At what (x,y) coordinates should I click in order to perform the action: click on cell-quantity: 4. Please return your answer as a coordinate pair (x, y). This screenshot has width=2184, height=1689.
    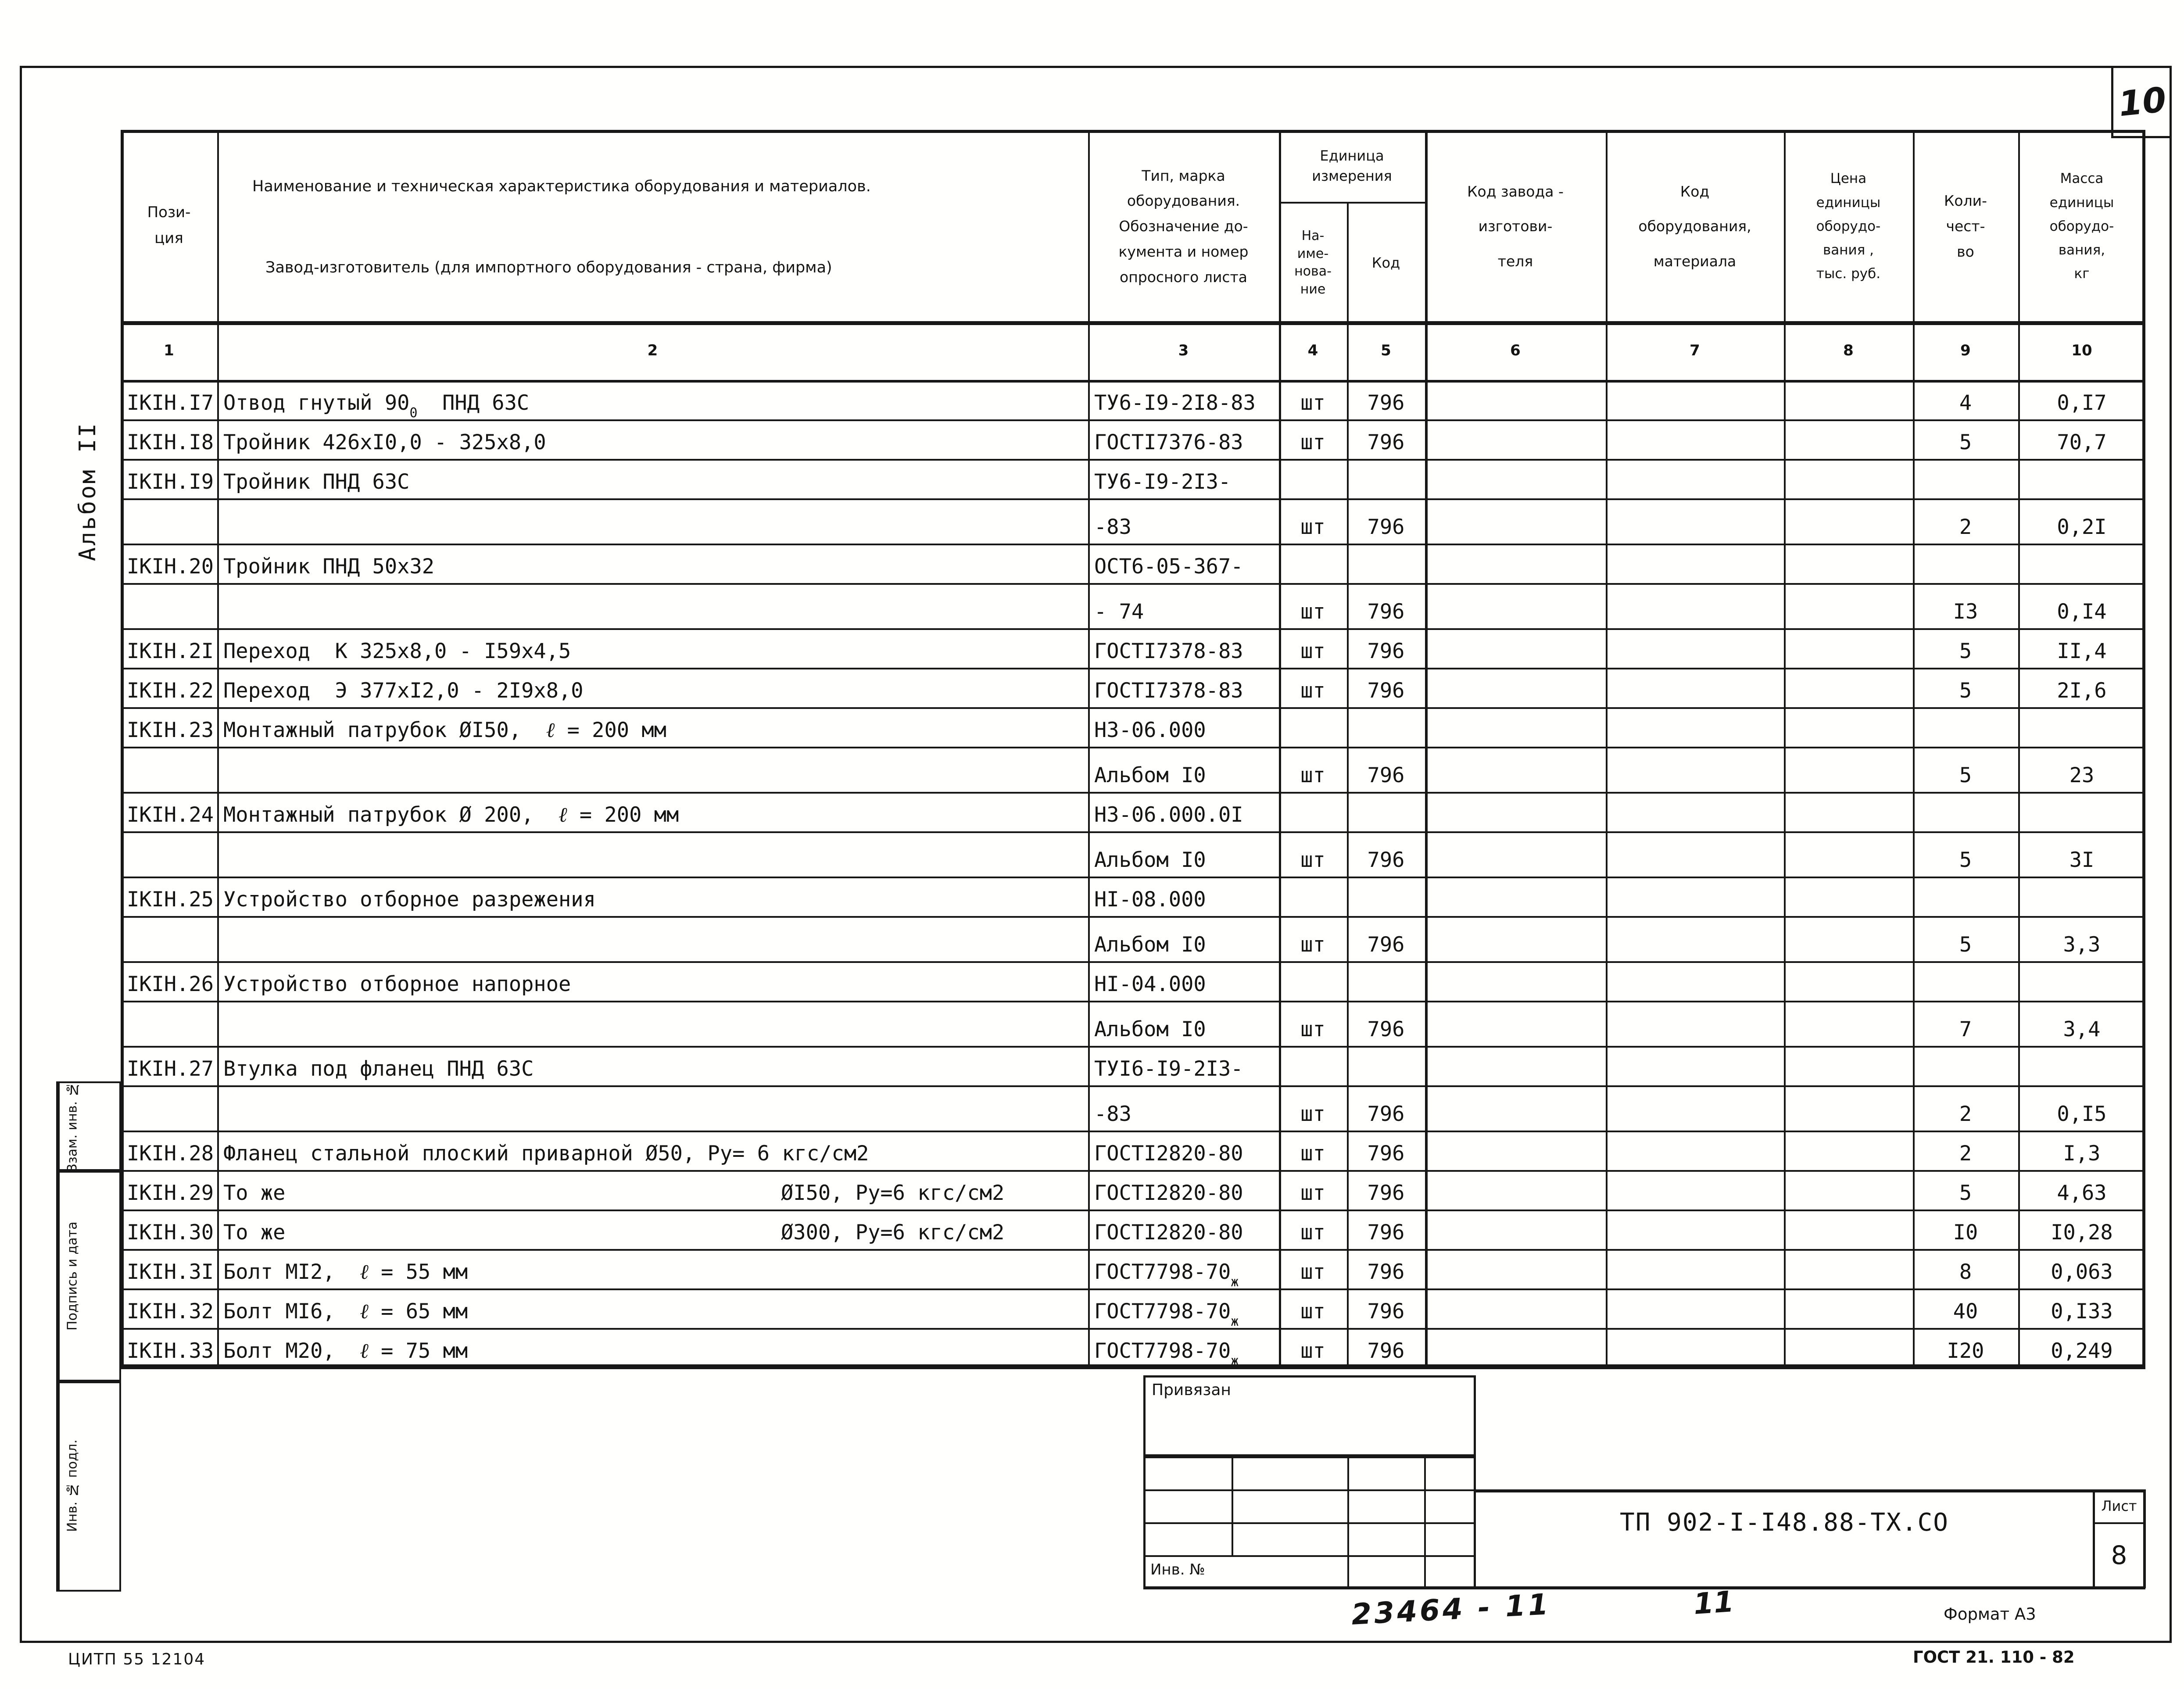
    Looking at the image, I should click on (1965, 403).